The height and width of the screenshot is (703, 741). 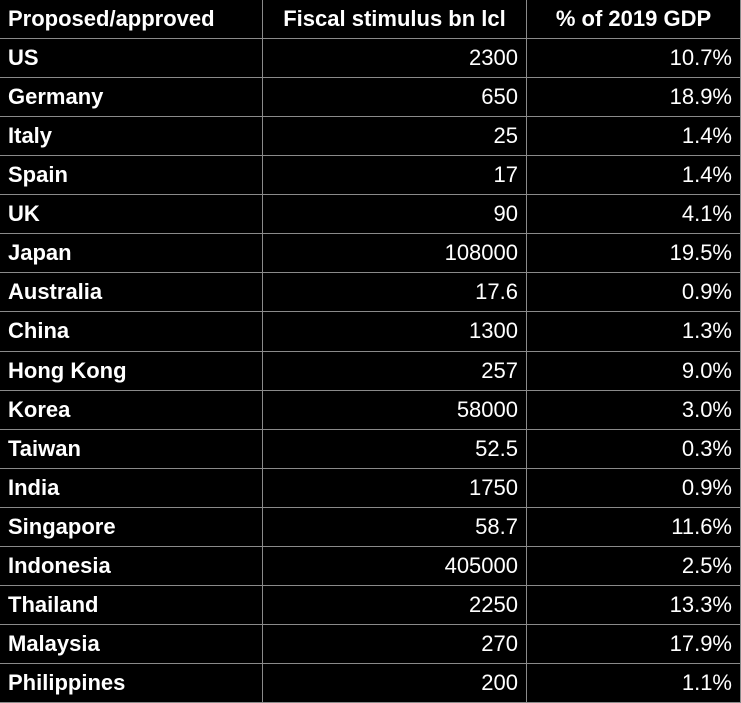 What do you see at coordinates (131, 643) in the screenshot?
I see `table-cell: Malaysia` at bounding box center [131, 643].